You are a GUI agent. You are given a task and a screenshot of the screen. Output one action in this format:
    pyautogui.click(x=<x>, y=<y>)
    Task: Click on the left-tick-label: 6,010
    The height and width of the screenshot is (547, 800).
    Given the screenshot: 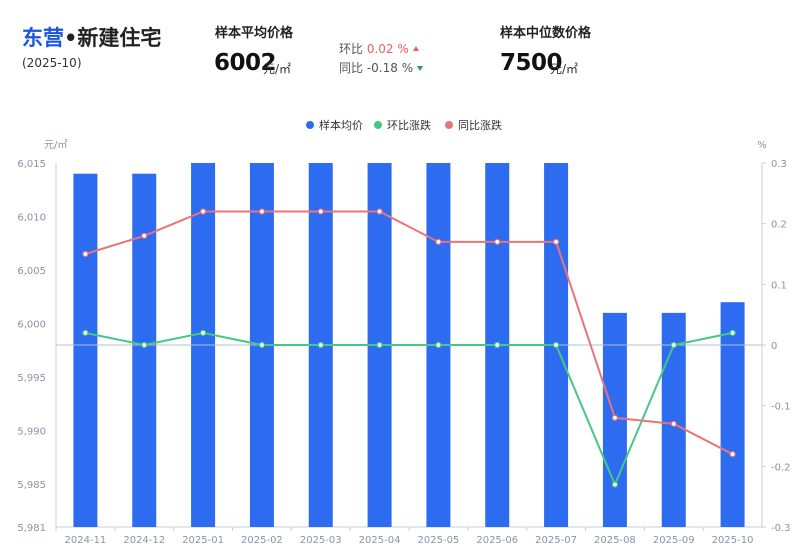 What is the action you would take?
    pyautogui.click(x=31, y=218)
    